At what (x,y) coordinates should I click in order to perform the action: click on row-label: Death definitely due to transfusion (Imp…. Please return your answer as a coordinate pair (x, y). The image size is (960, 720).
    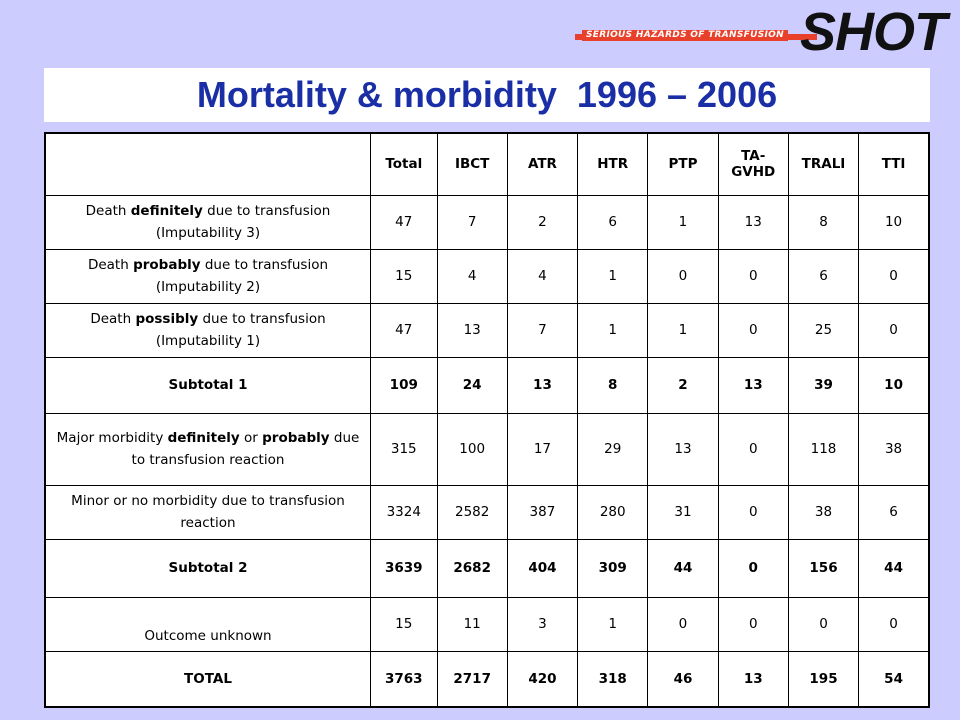
    Looking at the image, I should click on (207, 222).